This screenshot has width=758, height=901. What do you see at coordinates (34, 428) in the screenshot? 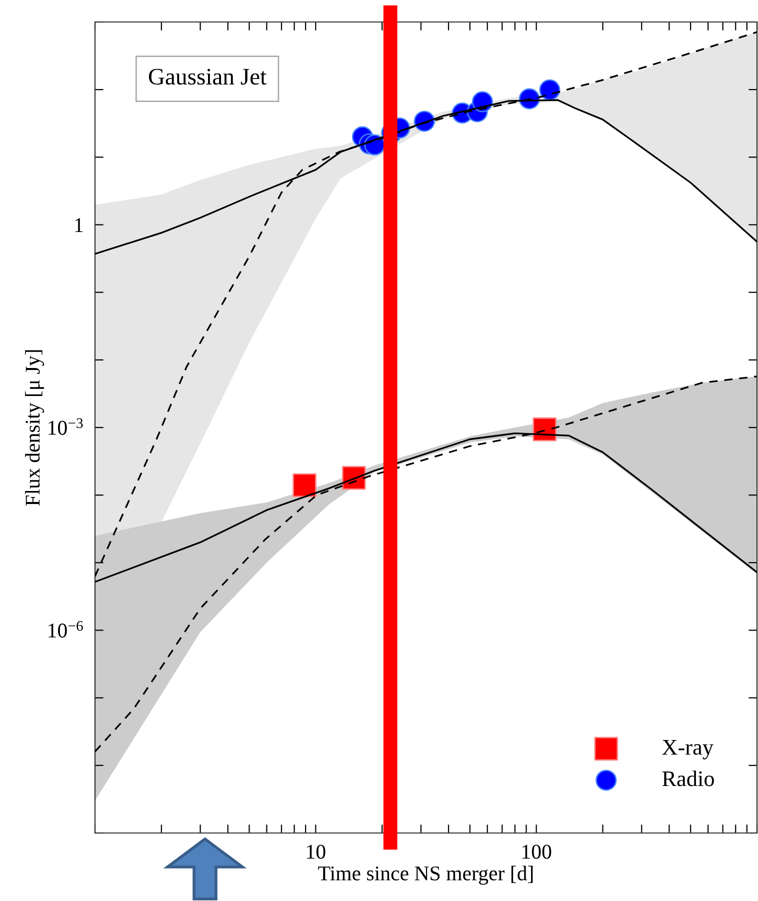
I see `y-axis-title: Flux density [μ Jy]` at bounding box center [34, 428].